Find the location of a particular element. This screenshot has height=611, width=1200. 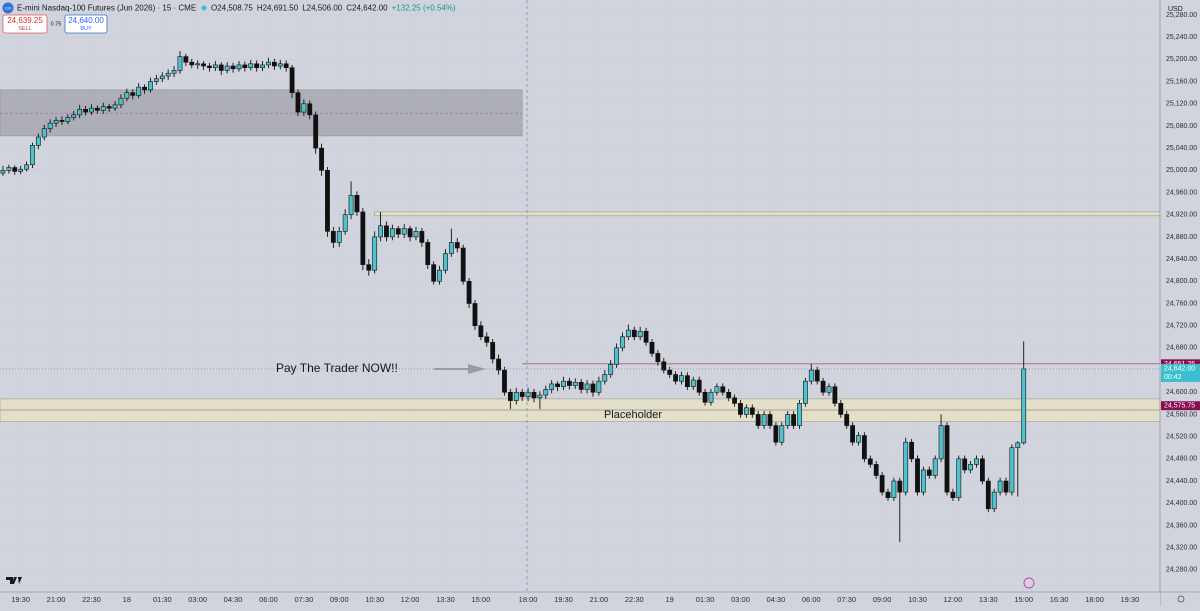

x-tick-label: 09:00 is located at coordinates (339, 599).